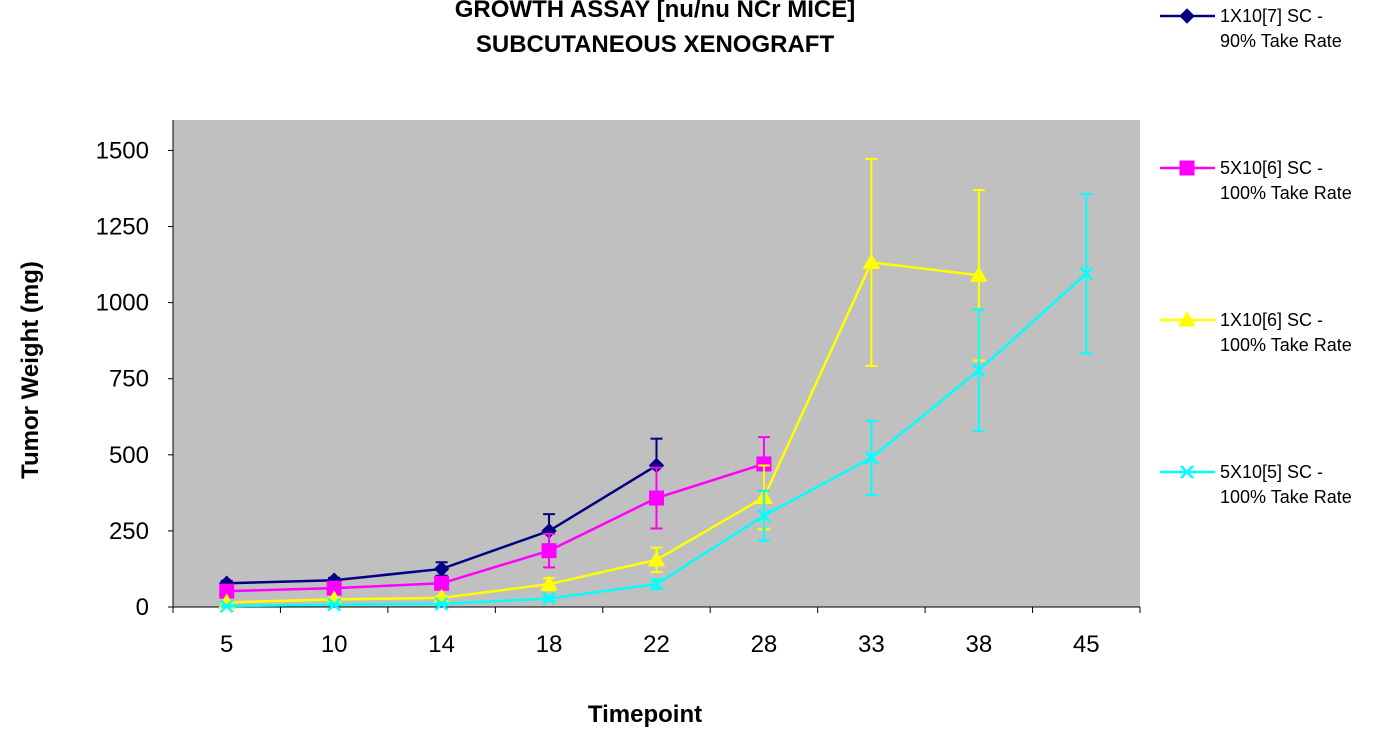 This screenshot has width=1390, height=731. Describe the element at coordinates (129, 531) in the screenshot. I see `y-tick-label: 250` at that location.